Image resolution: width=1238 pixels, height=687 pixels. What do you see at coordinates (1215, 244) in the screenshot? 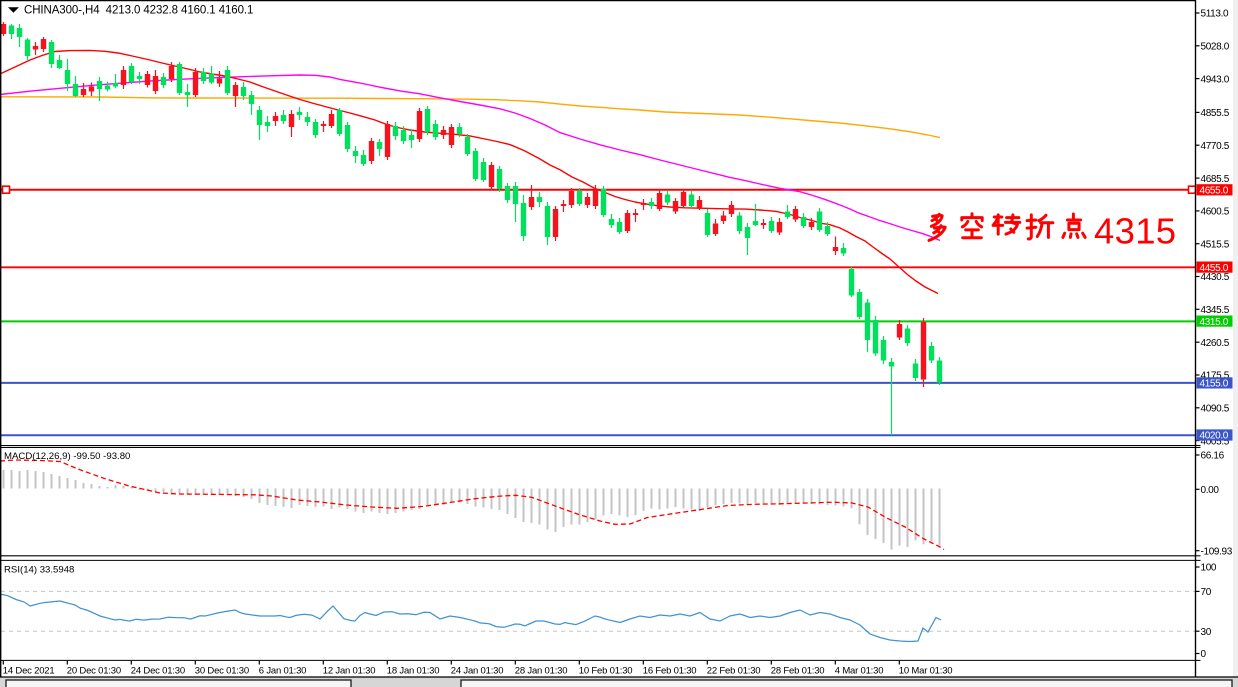
I see `svg-text: 4515.5` at bounding box center [1215, 244].